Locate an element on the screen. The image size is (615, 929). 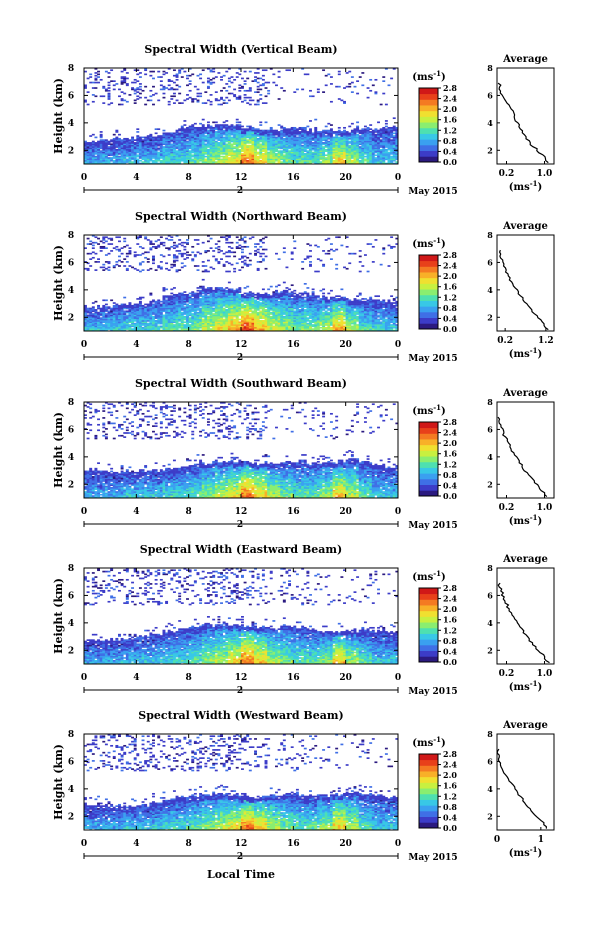
colorbar-segment is located at coordinates (428, 125).